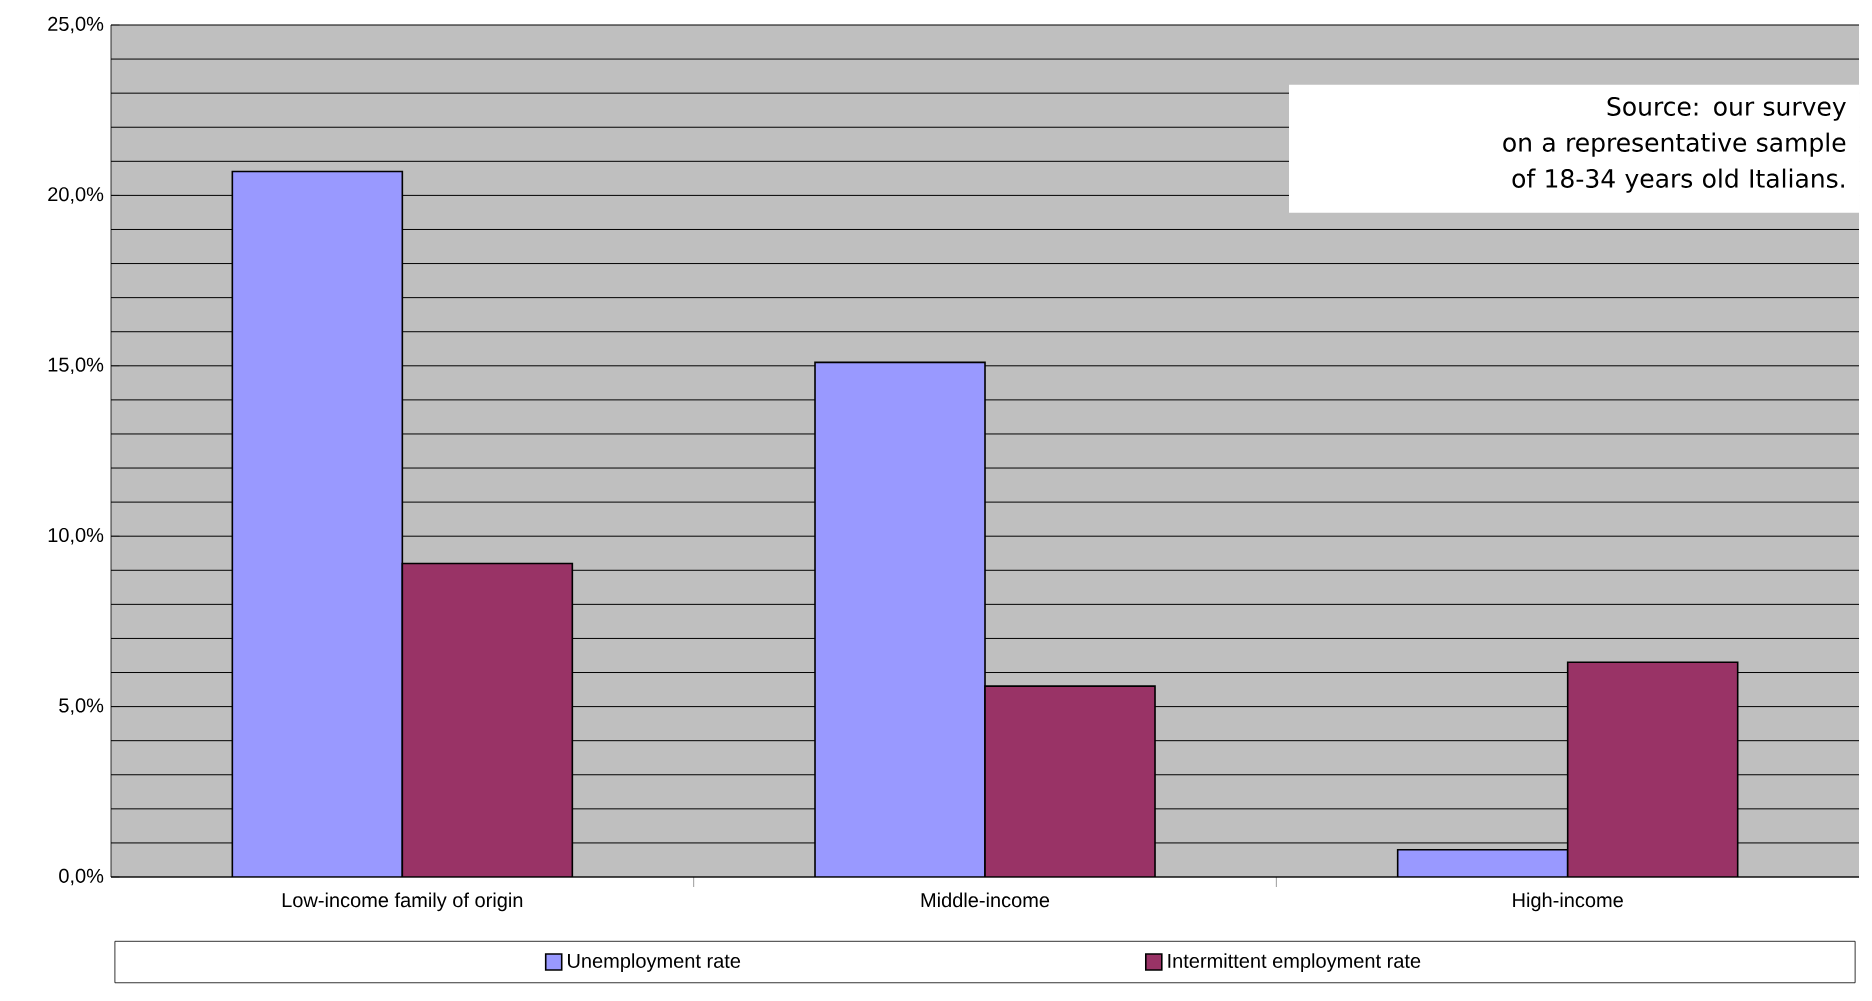 The height and width of the screenshot is (1001, 1872). Describe the element at coordinates (81, 706) in the screenshot. I see `y-tick-label: 5,0%` at that location.